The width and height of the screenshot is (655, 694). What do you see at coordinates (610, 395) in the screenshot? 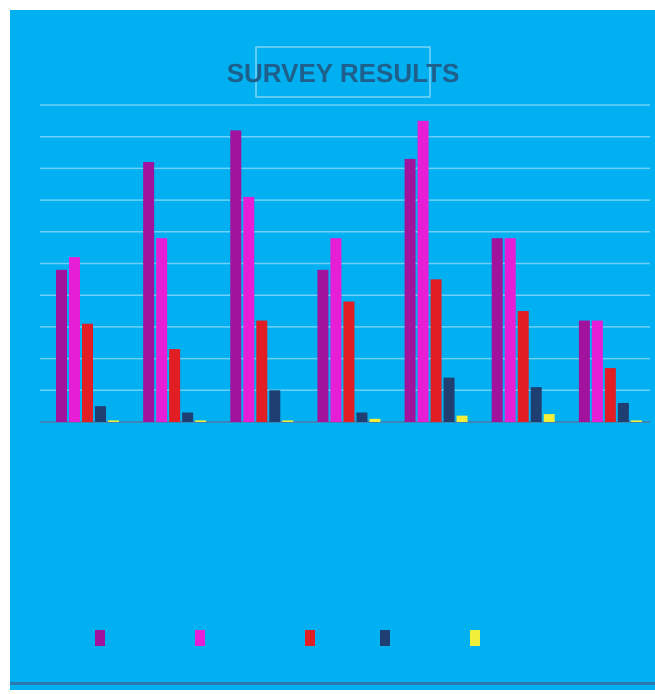
I see `bar-series3-cat7` at bounding box center [610, 395].